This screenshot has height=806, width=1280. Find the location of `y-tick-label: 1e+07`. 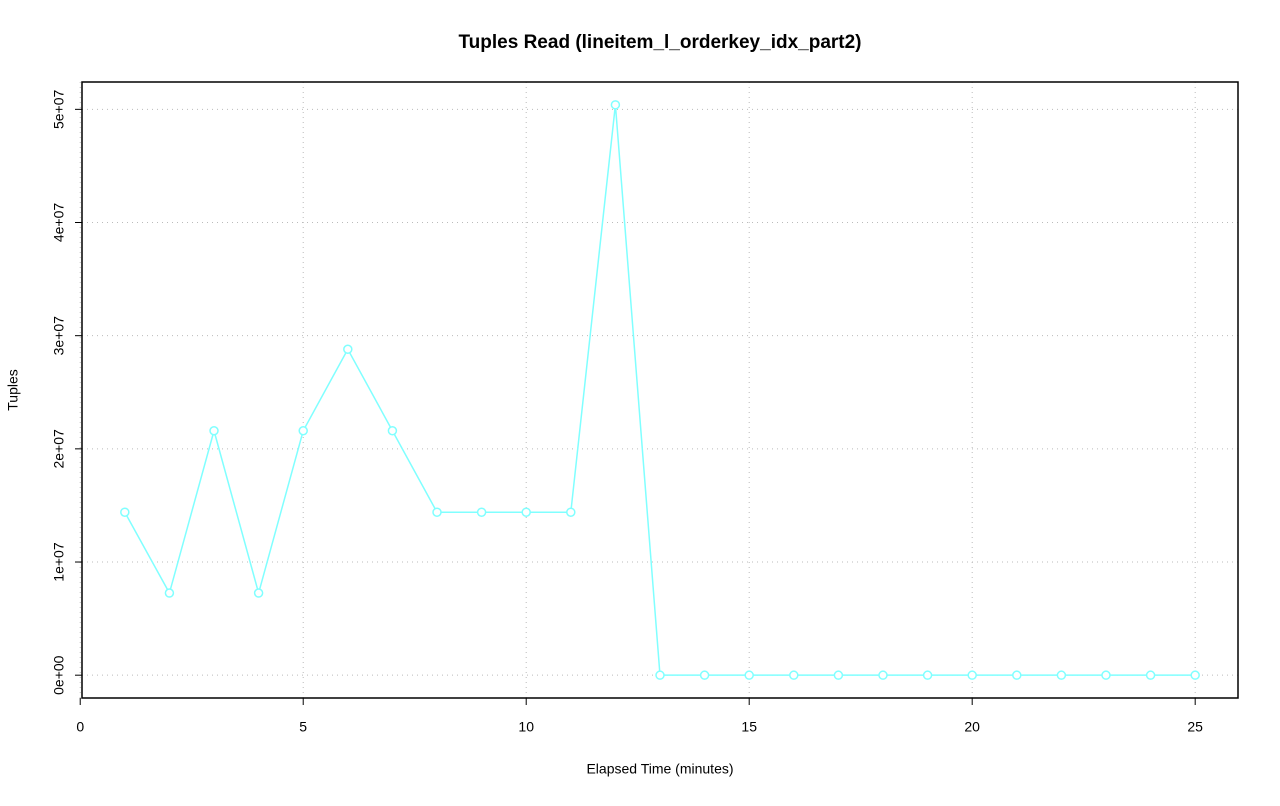

y-tick-label: 1e+07 is located at coordinates (59, 562).